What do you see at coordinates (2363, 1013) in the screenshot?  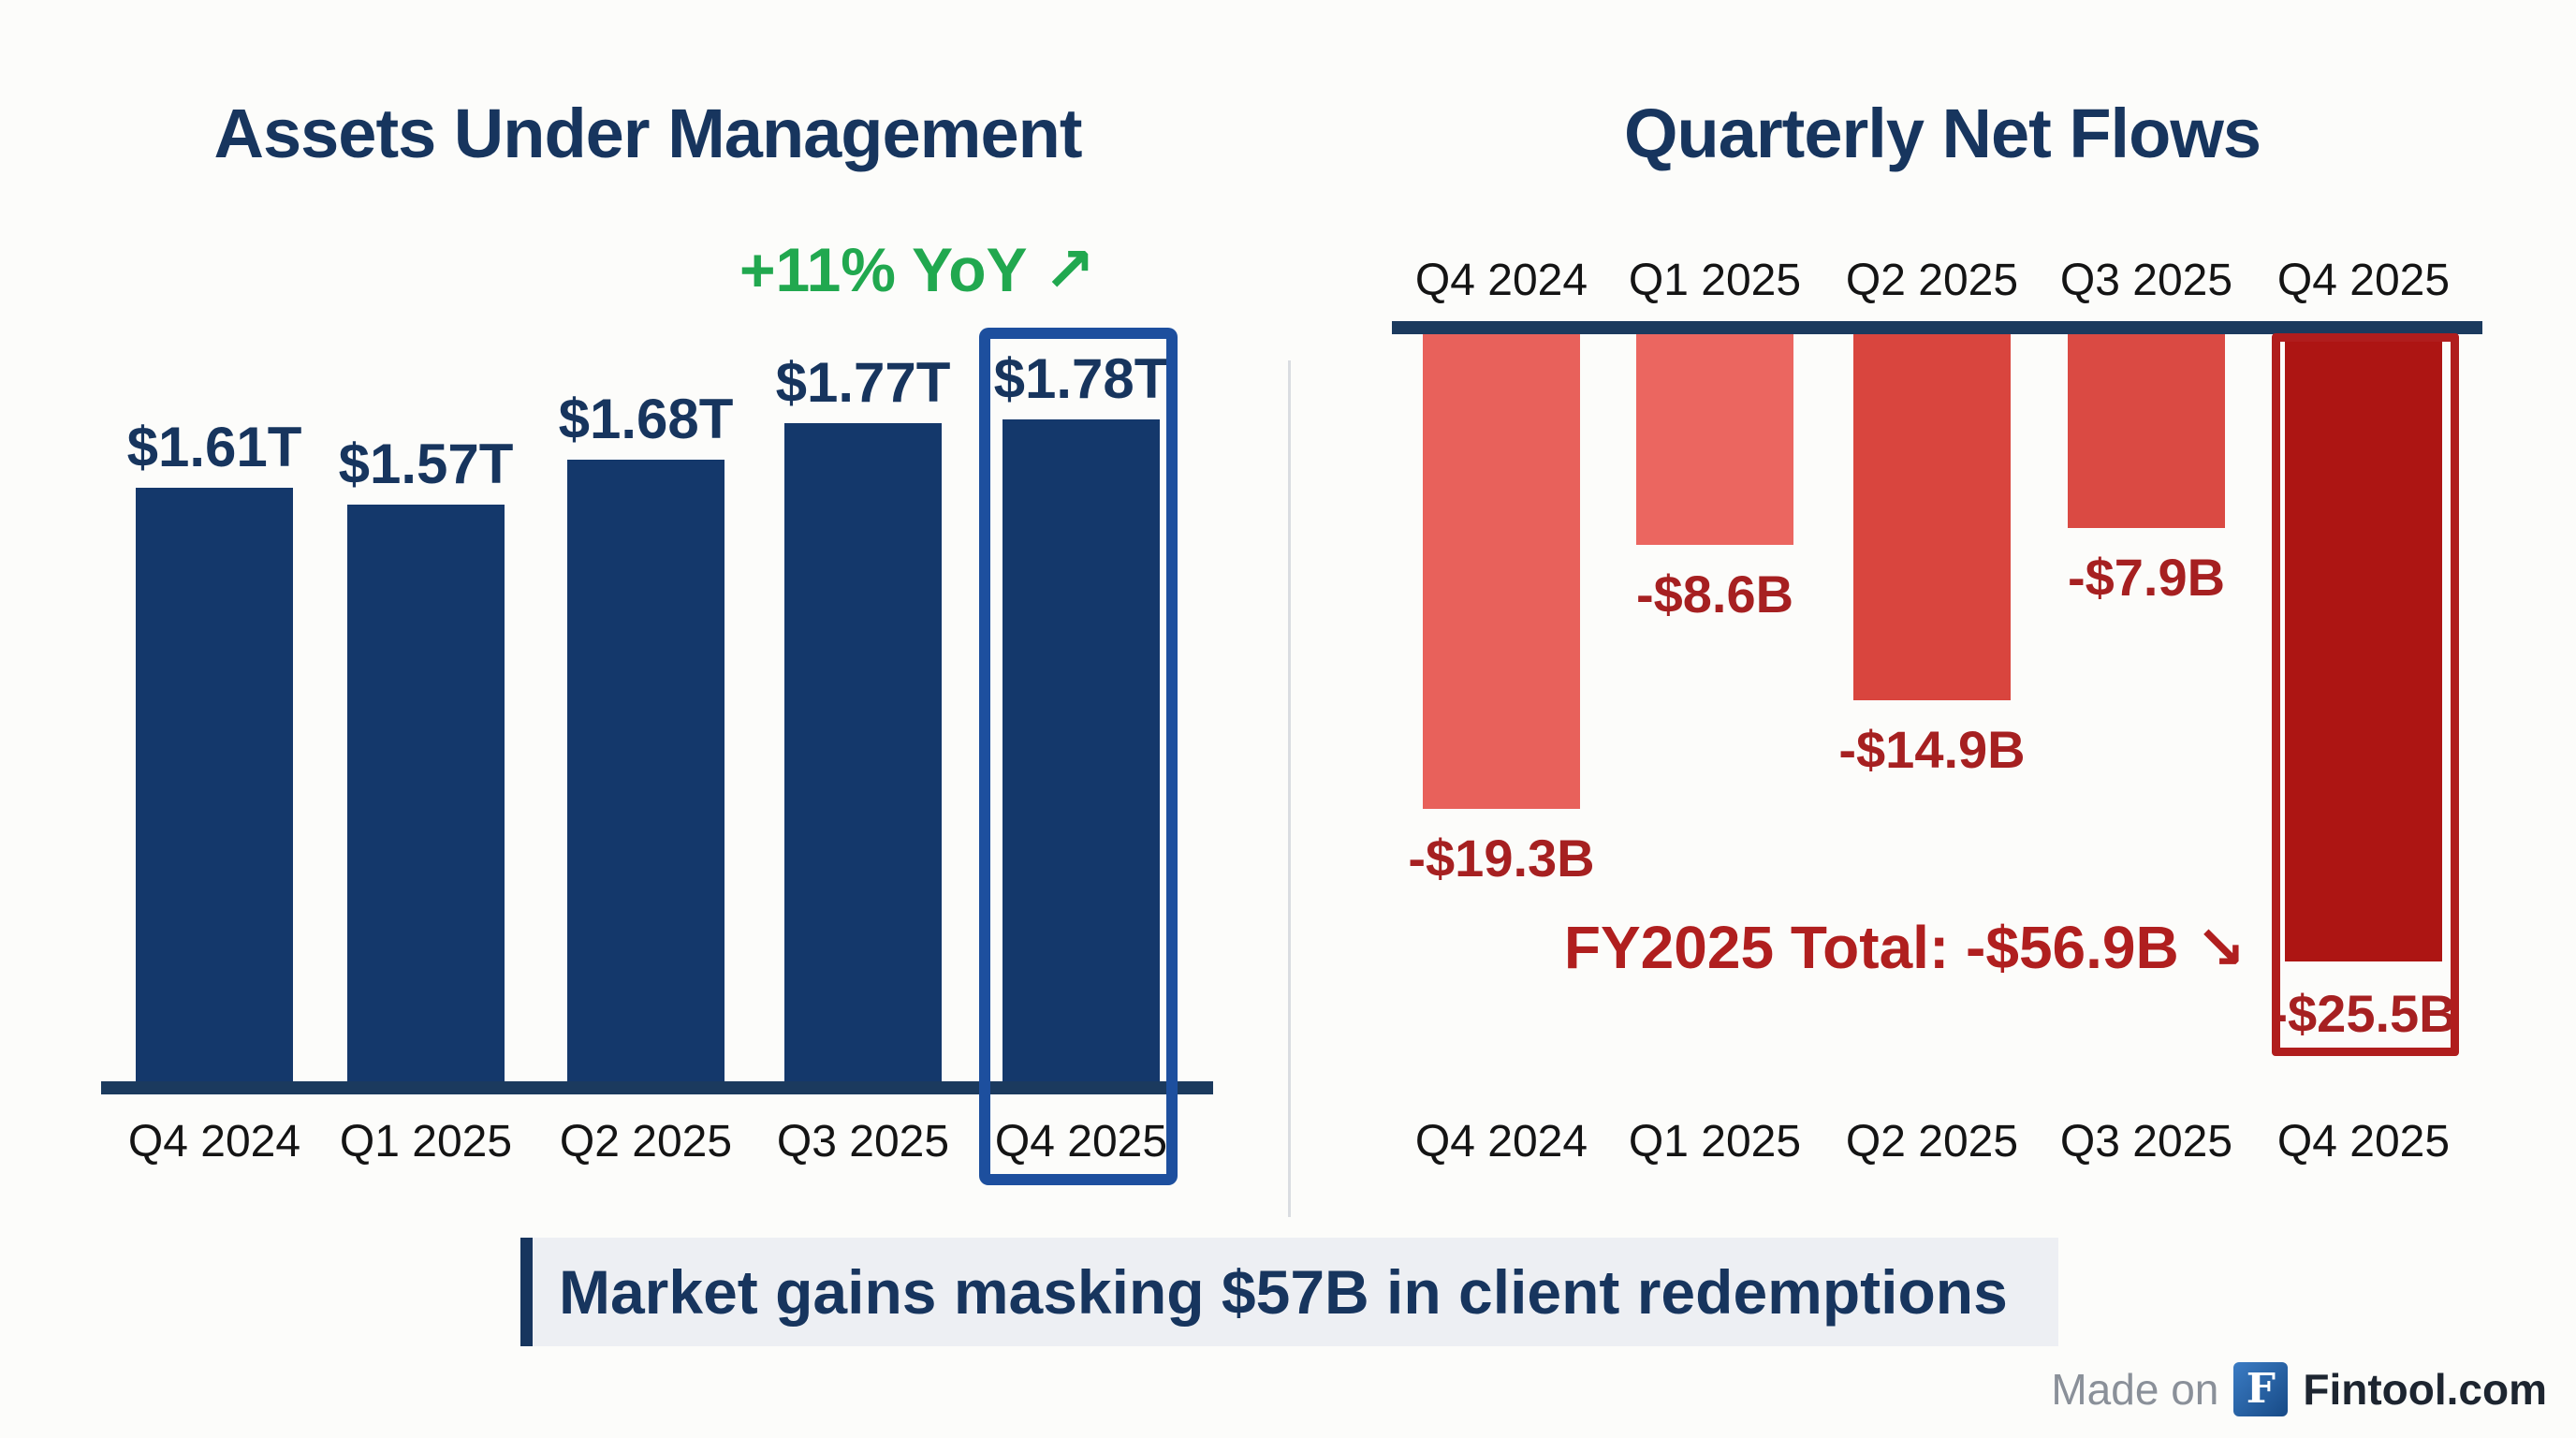 I see `flow-value-label: -$25.5B` at bounding box center [2363, 1013].